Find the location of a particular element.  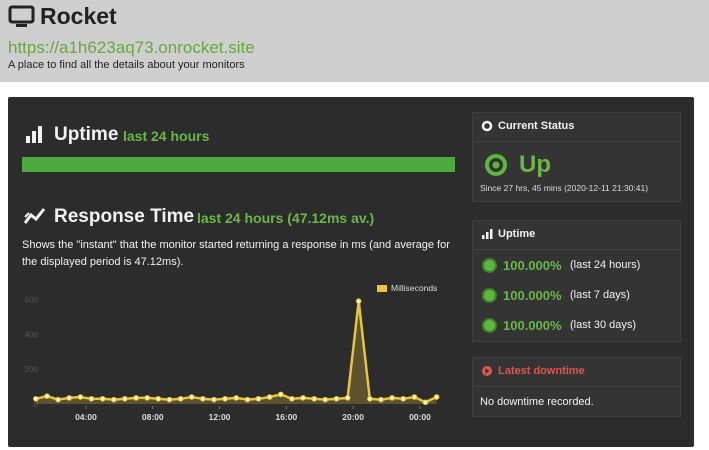

downtime-message: No downtime recorded. is located at coordinates (537, 402).